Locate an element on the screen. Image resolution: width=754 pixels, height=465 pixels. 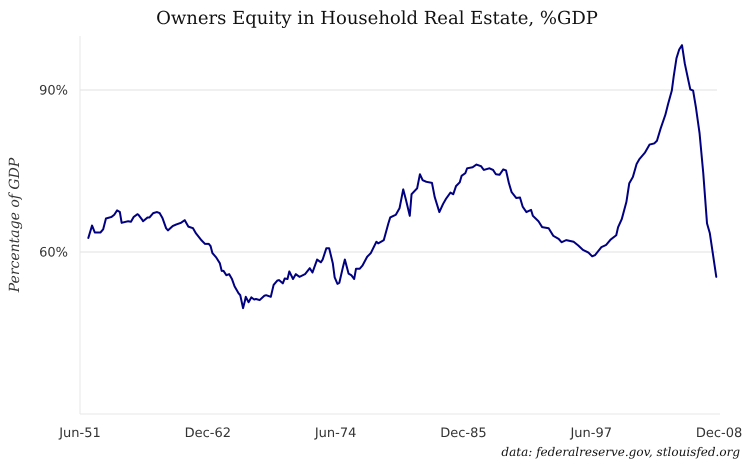
text: data: federalreserve.gov, stlouisfed.org is located at coordinates (620, 452).